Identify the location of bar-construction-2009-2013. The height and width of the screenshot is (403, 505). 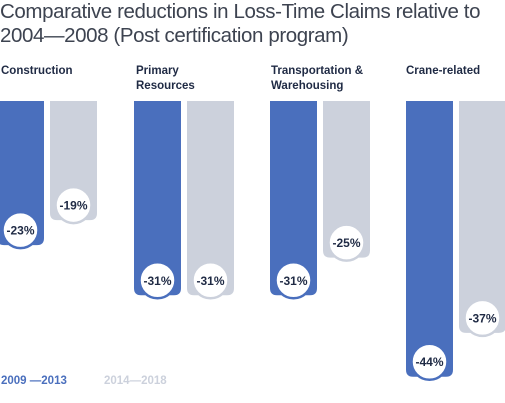
(22, 173).